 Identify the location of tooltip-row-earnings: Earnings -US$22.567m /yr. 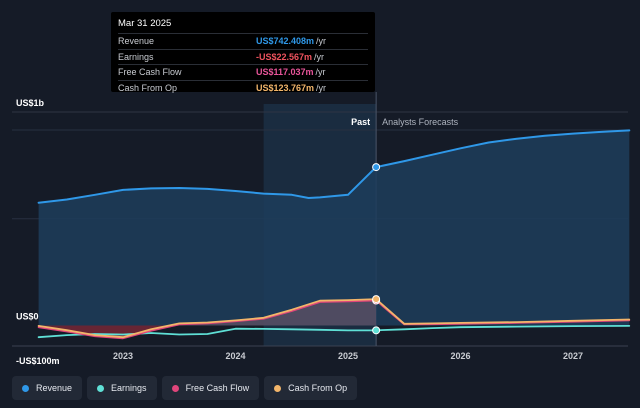
(243, 56).